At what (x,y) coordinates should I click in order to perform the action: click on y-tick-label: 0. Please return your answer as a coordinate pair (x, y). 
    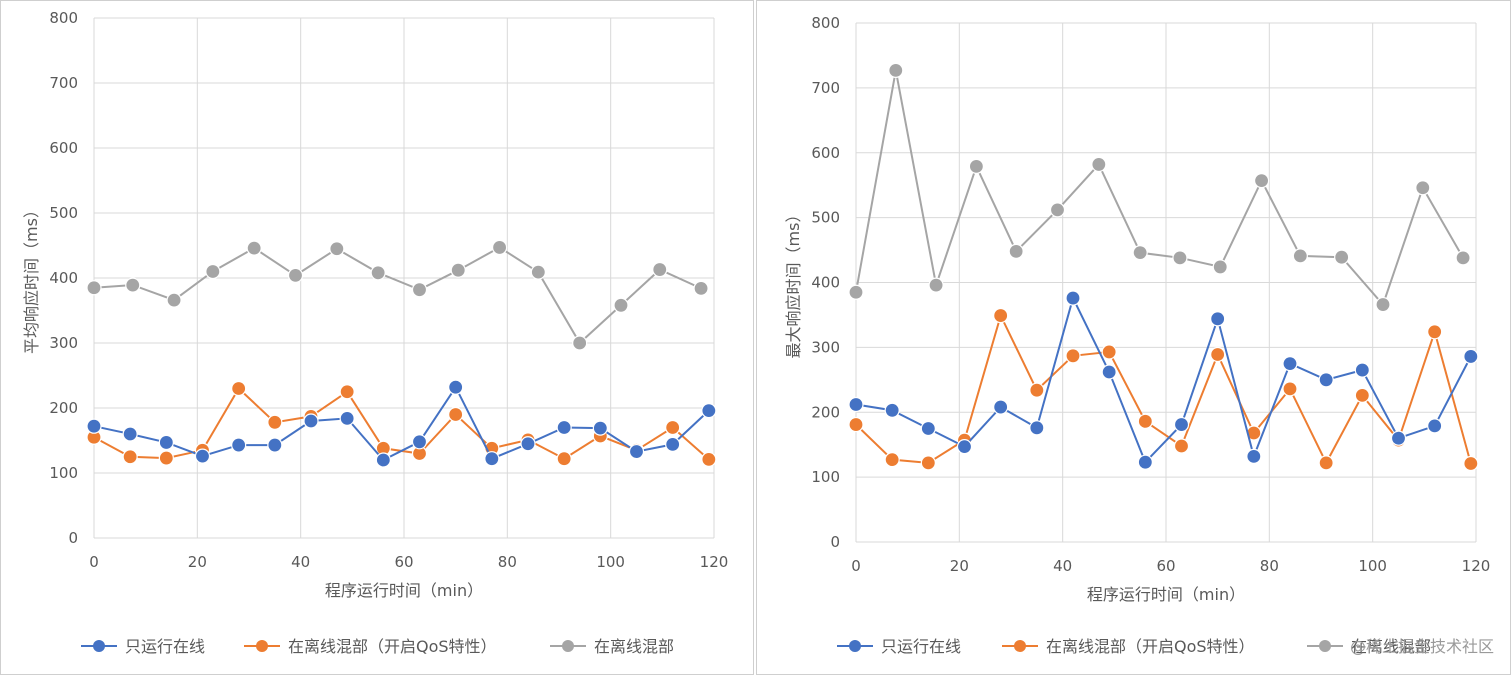
    Looking at the image, I should click on (73, 538).